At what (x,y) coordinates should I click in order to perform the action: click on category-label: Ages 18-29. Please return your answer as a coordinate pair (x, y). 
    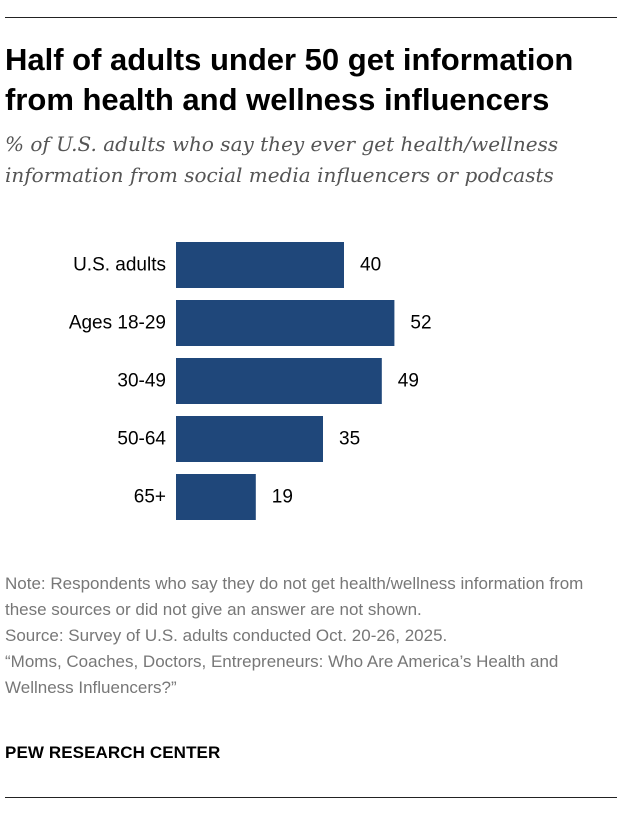
    Looking at the image, I should click on (117, 323).